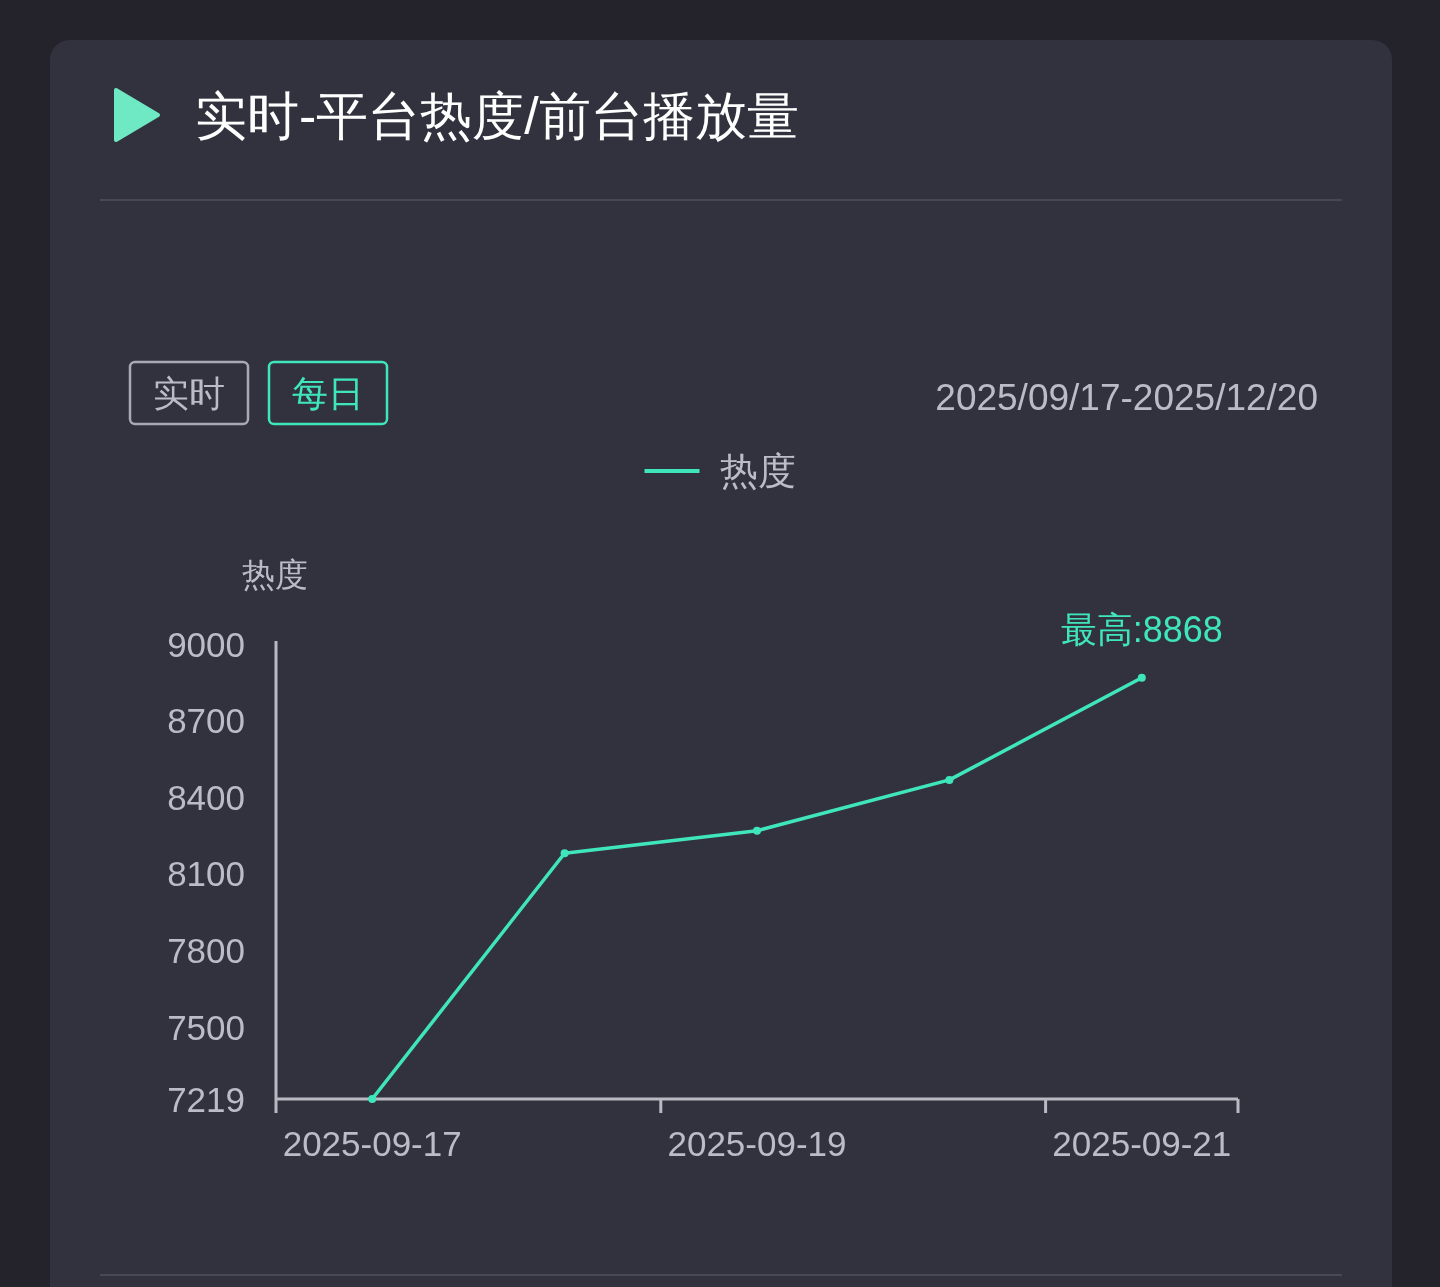 This screenshot has height=1287, width=1440. Describe the element at coordinates (757, 471) in the screenshot. I see `legend-label: 热度` at that location.